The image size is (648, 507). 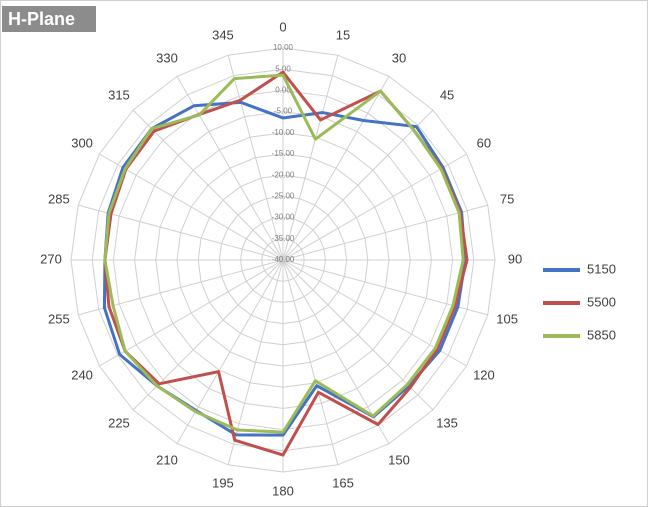 What do you see at coordinates (484, 374) in the screenshot?
I see `category-label: 120` at bounding box center [484, 374].